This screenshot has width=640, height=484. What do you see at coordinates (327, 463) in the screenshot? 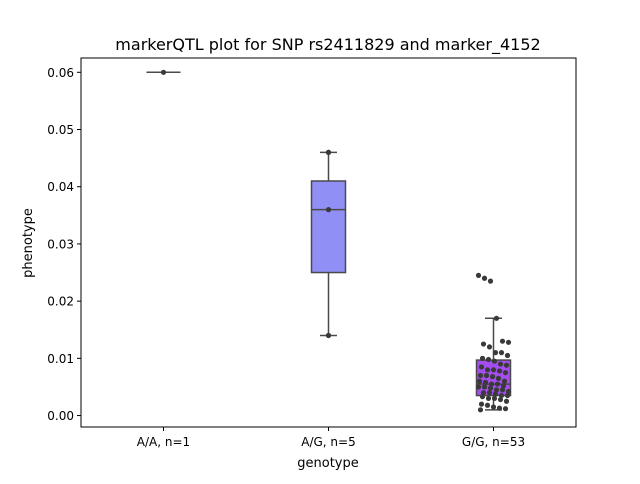
I see `x-axis-label: genotype` at bounding box center [327, 463].